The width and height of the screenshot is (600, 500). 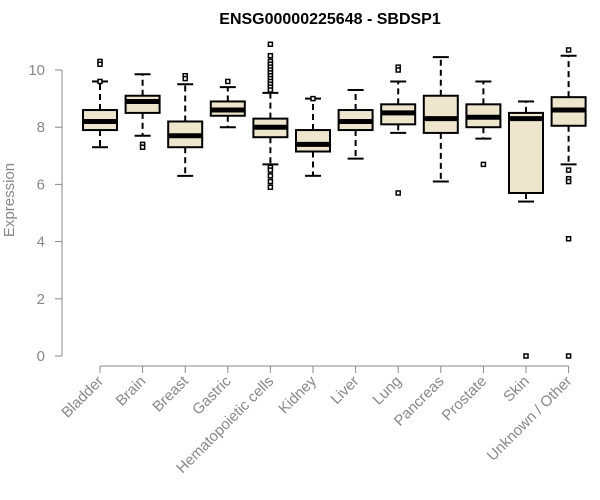 What do you see at coordinates (41, 184) in the screenshot?
I see `y-tick-label: 6` at bounding box center [41, 184].